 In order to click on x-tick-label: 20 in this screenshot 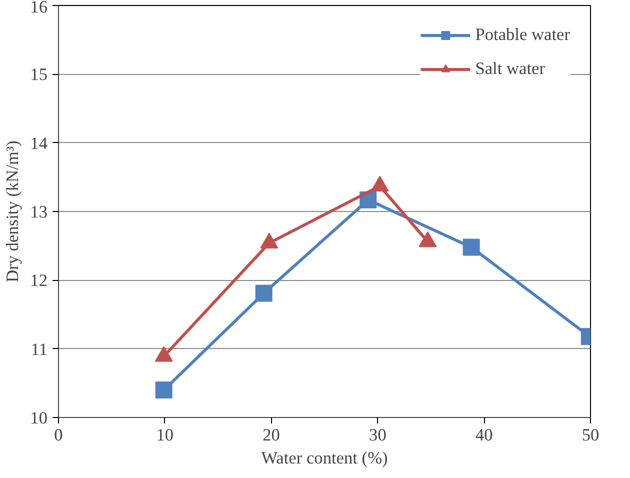, I will do `click(271, 435)`.